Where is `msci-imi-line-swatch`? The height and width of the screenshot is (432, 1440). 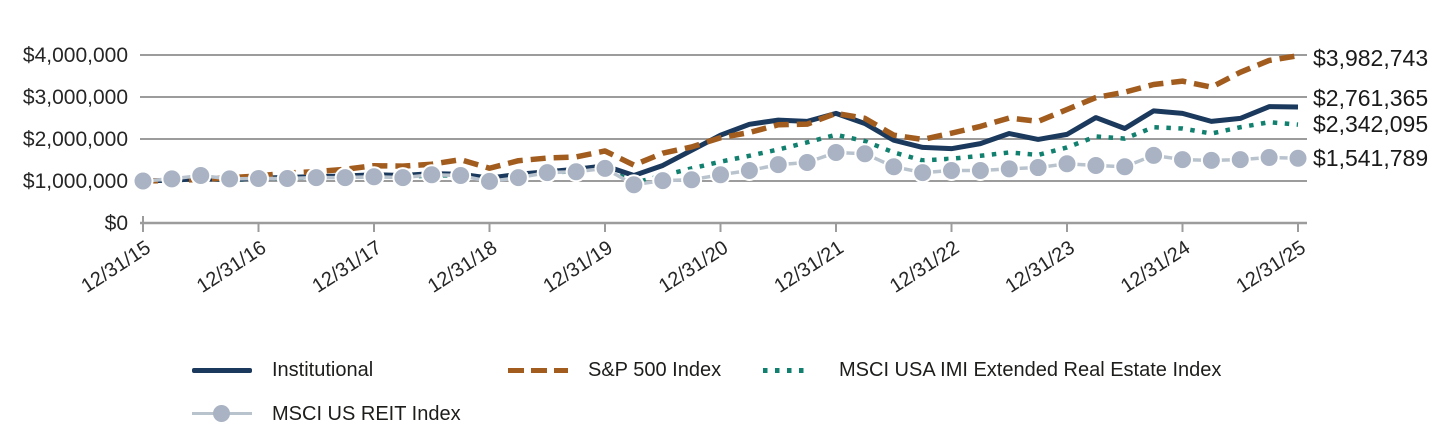 msci-imi-line-swatch is located at coordinates (787, 370).